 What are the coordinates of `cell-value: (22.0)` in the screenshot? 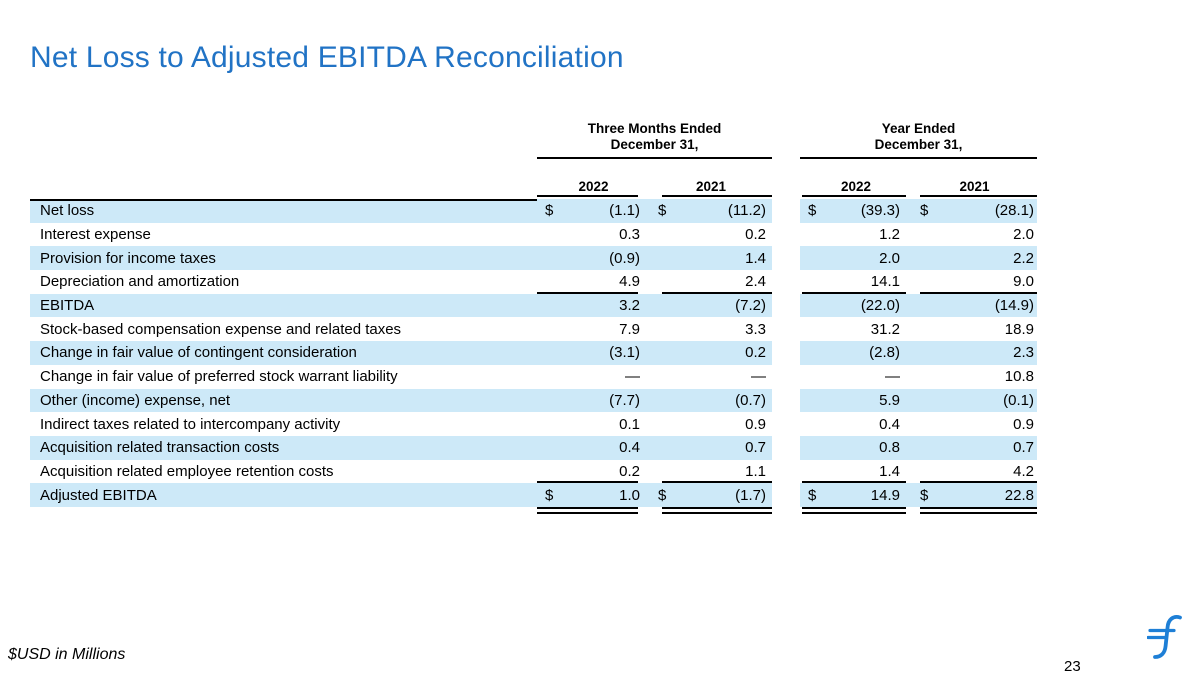 It's located at (880, 306).